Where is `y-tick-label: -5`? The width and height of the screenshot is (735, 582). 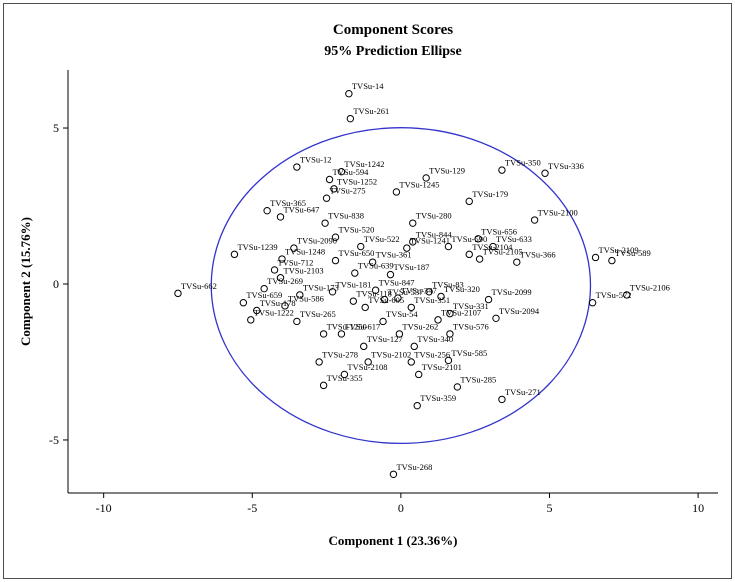
y-tick-label: -5 is located at coordinates (54, 440).